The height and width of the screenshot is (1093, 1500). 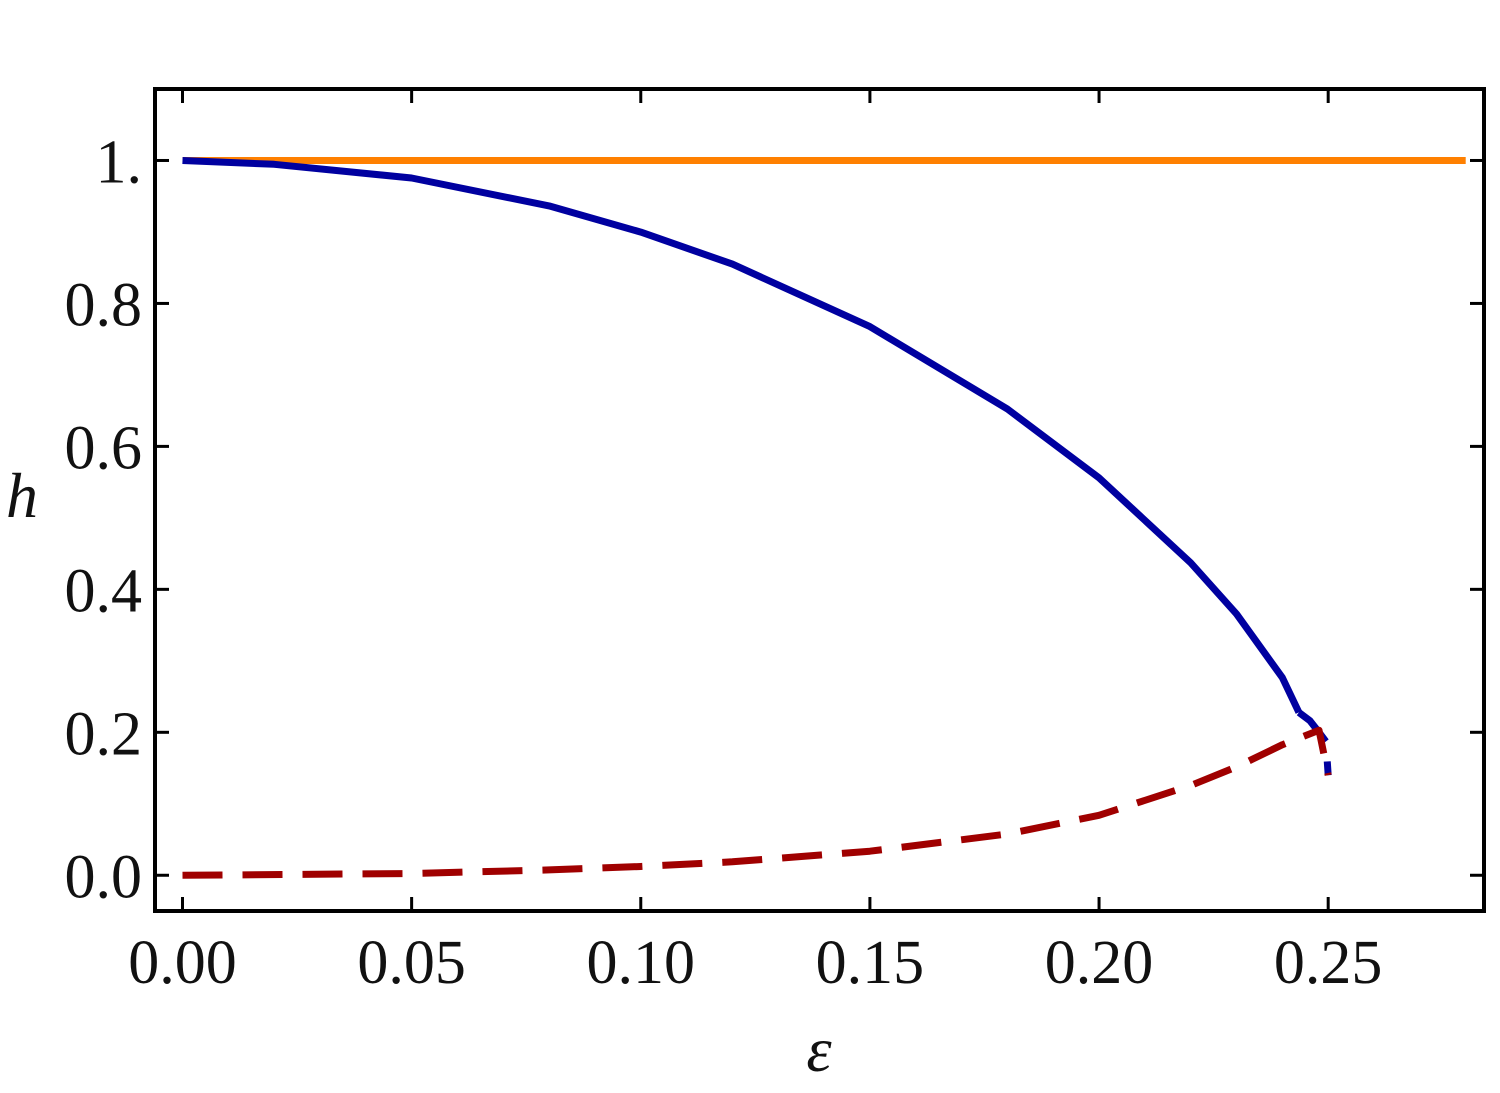 What do you see at coordinates (182, 963) in the screenshot?
I see `x-tick-label: 0.00` at bounding box center [182, 963].